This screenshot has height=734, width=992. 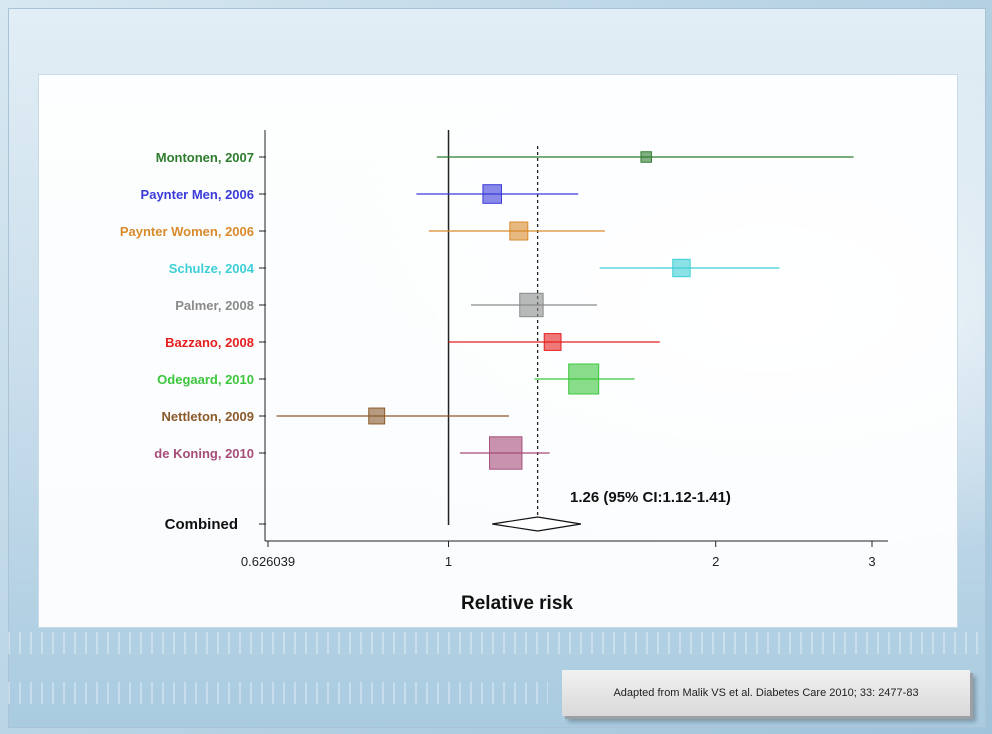 I want to click on study-label: Odegaard, 2010, so click(x=205, y=379).